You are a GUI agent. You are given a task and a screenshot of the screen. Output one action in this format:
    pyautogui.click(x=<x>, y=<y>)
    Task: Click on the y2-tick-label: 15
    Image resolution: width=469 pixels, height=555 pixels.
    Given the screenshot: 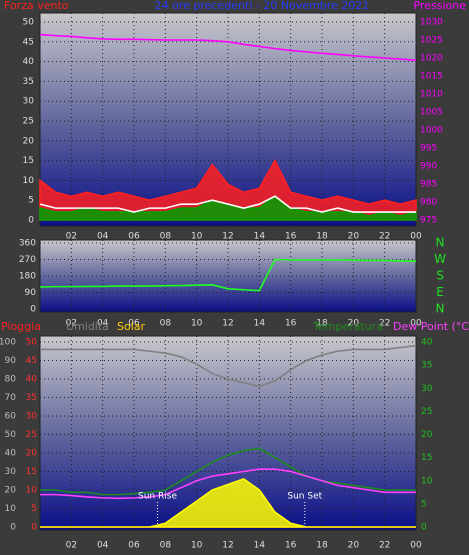 What is the action you would take?
    pyautogui.click(x=426, y=458)
    